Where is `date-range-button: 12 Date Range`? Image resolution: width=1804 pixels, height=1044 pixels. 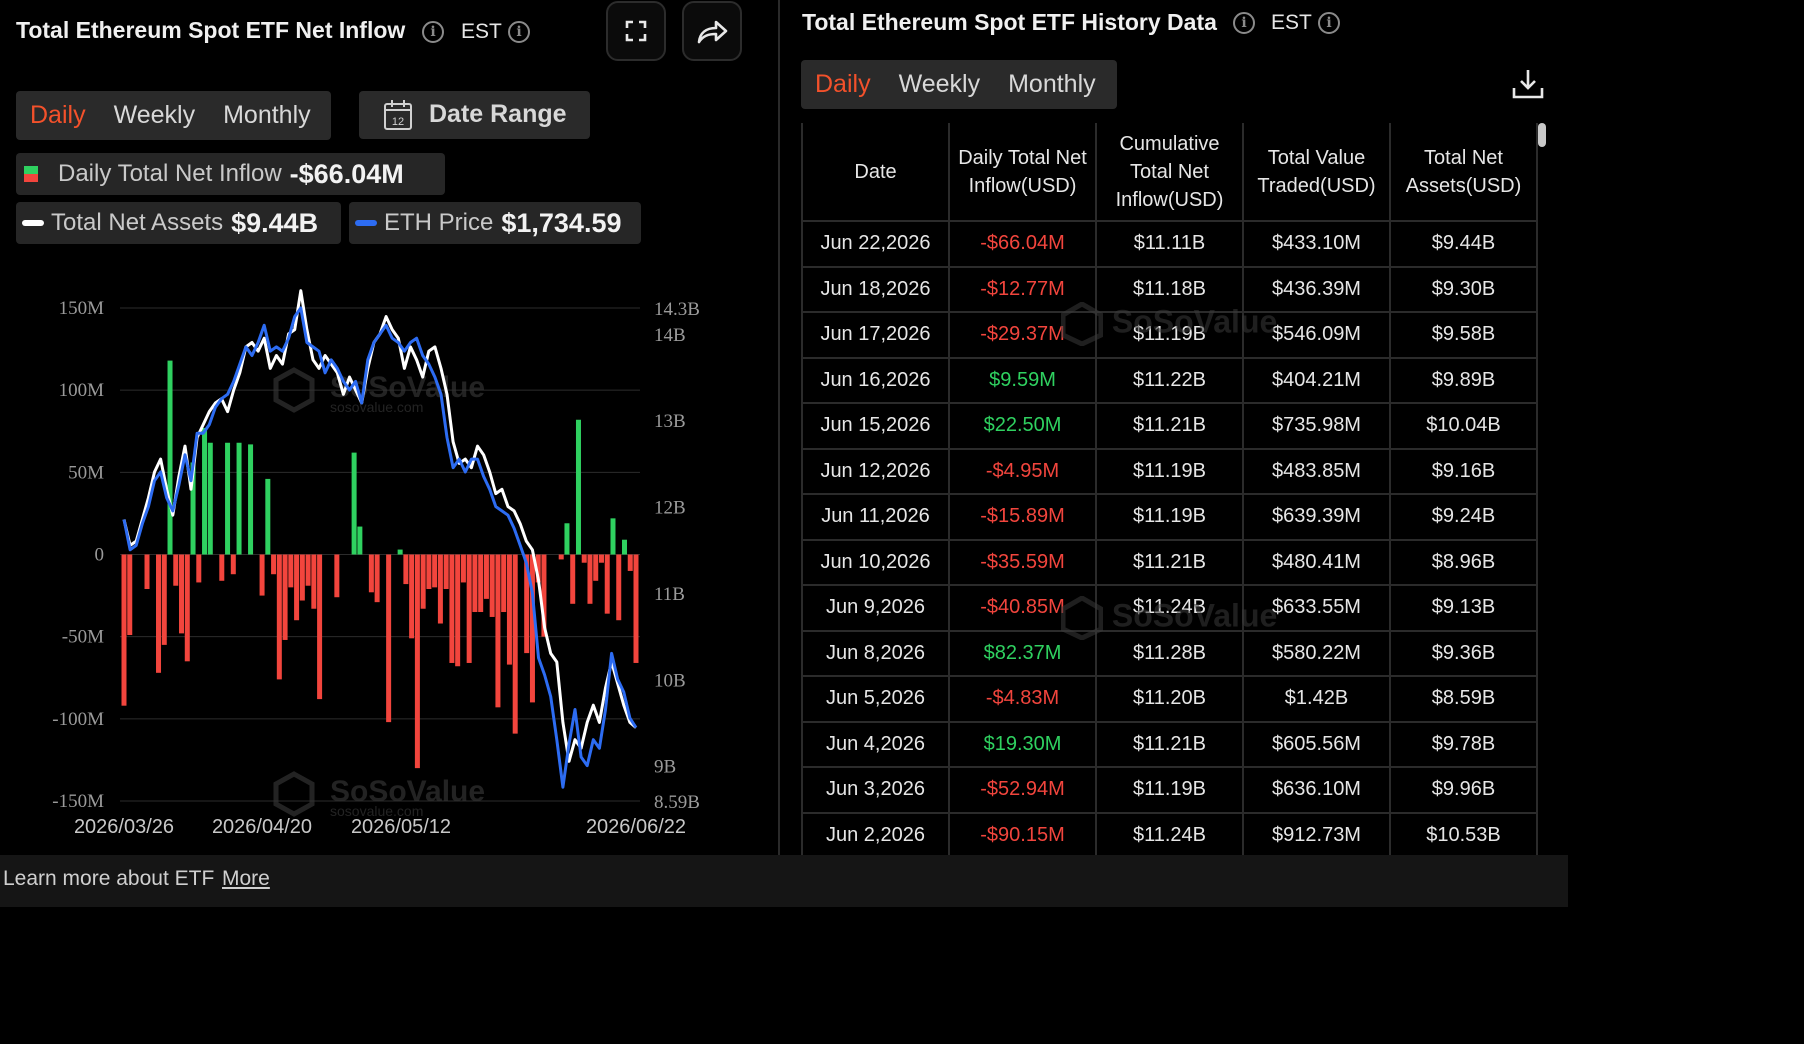
date-range-button: 12 Date Range is located at coordinates (474, 115).